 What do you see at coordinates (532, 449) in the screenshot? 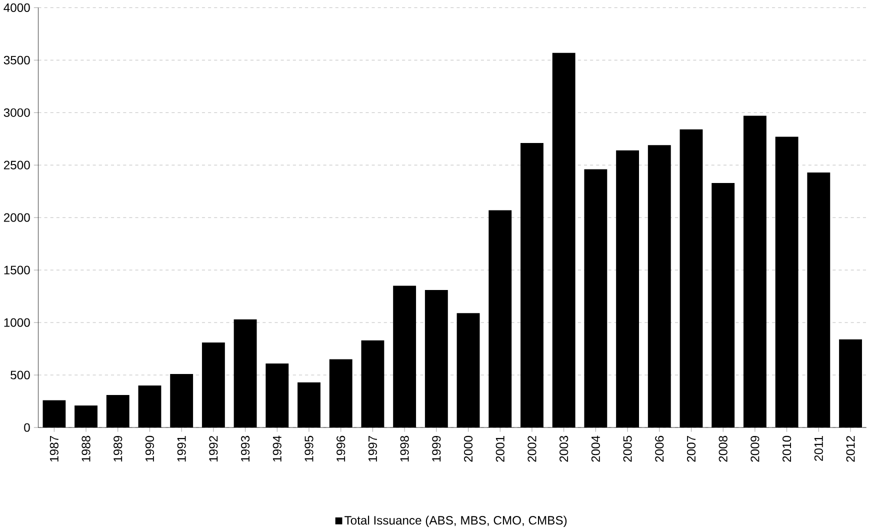
I see `x-tick-label: 2002` at bounding box center [532, 449].